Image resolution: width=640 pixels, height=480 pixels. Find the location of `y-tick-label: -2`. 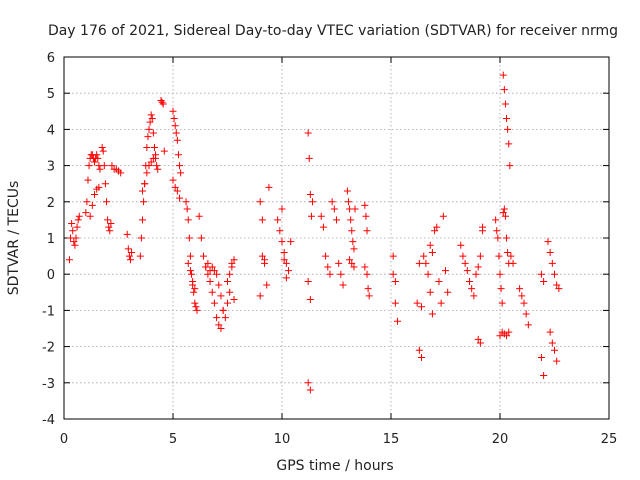

y-tick-label: -2 is located at coordinates (48, 348).